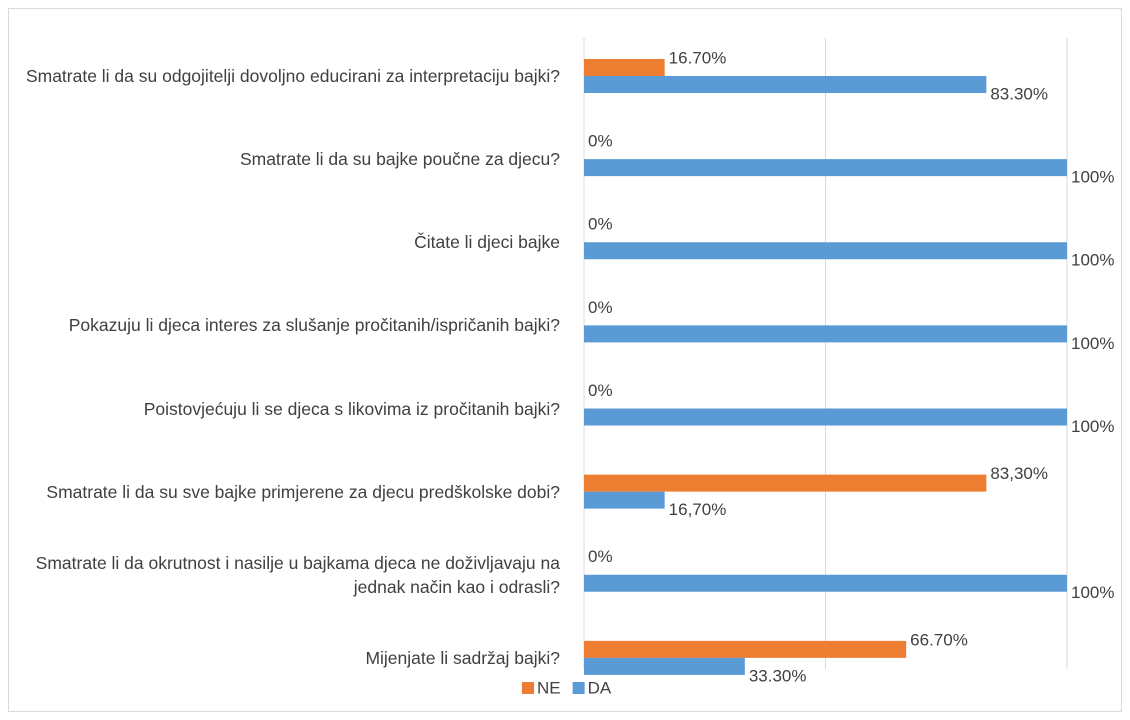  I want to click on legend-label: NE, so click(549, 687).